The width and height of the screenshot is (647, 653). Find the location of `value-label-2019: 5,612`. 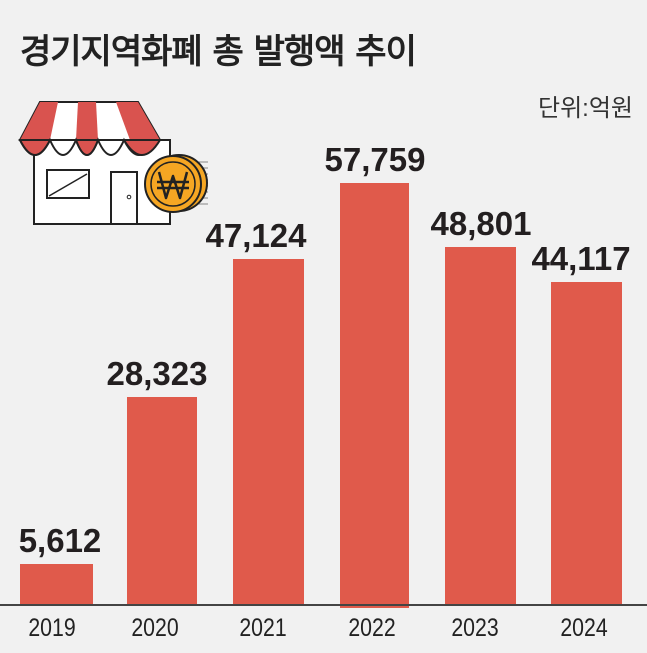

value-label-2019: 5,612 is located at coordinates (60, 540).